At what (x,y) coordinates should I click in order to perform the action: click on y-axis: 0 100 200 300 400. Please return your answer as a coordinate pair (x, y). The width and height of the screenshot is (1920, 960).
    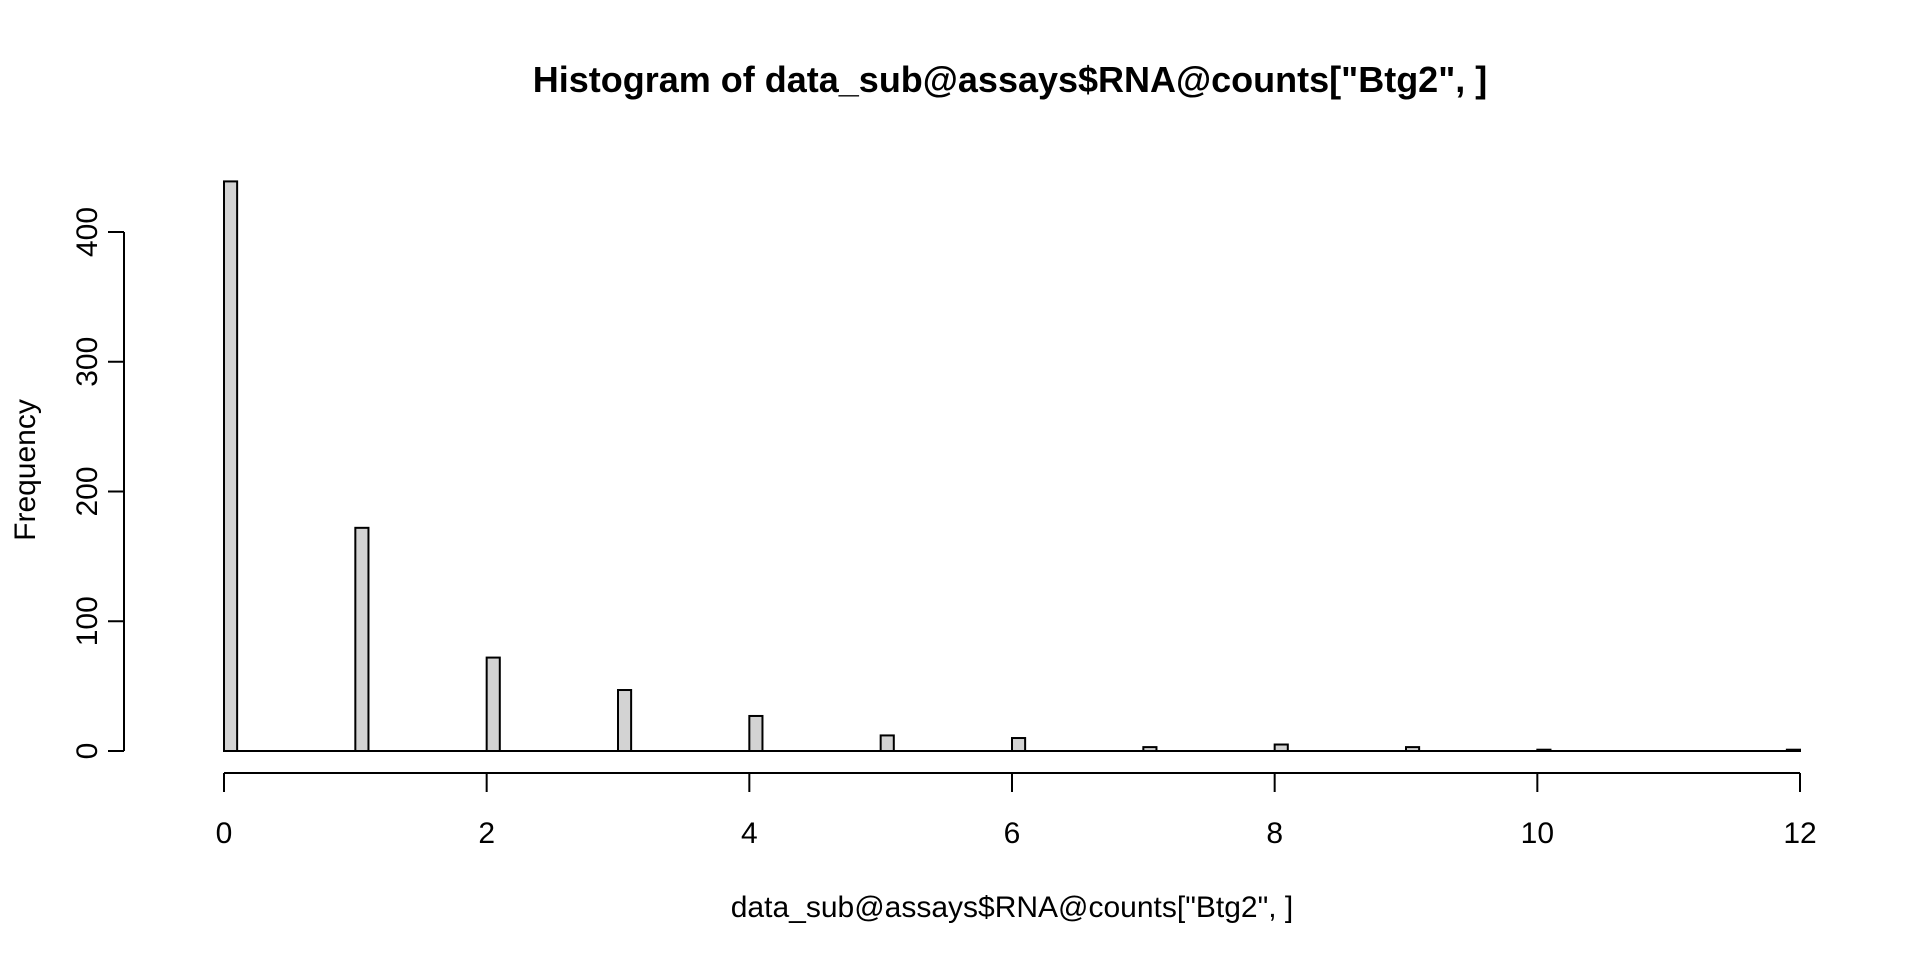
    Looking at the image, I should click on (98, 483).